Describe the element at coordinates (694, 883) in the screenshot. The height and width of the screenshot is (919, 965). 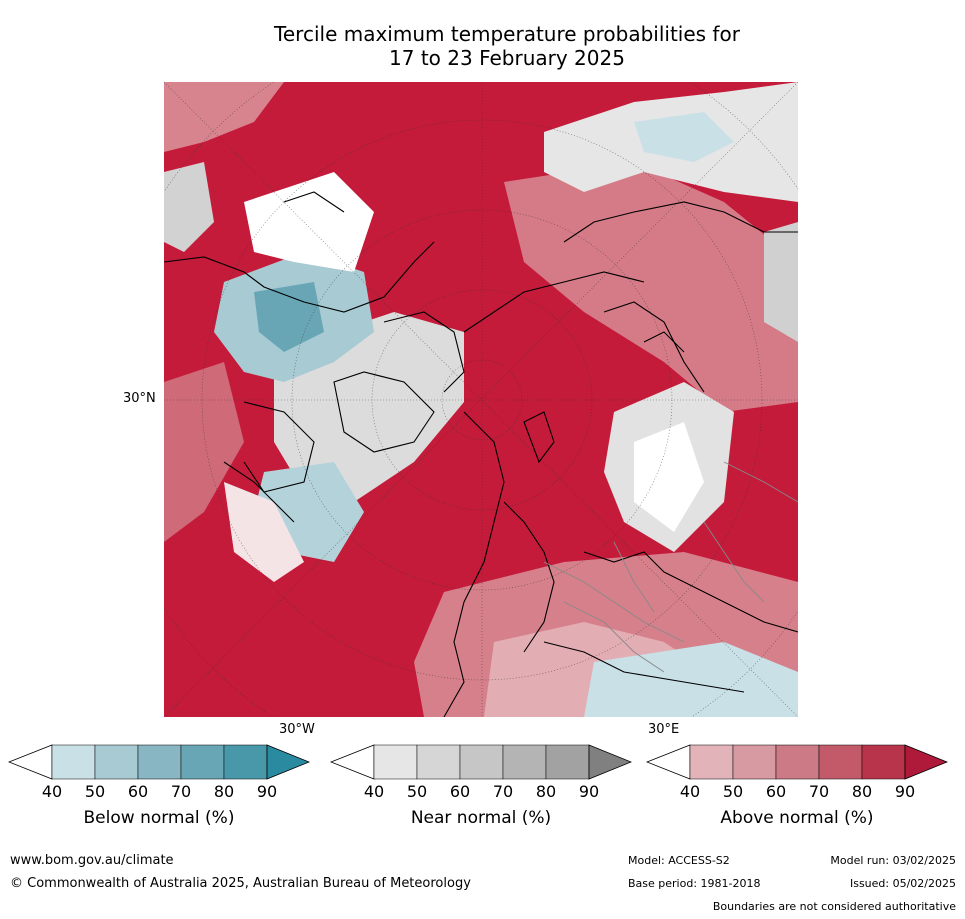
I see `base-period: Base period: 1981-2018` at that location.